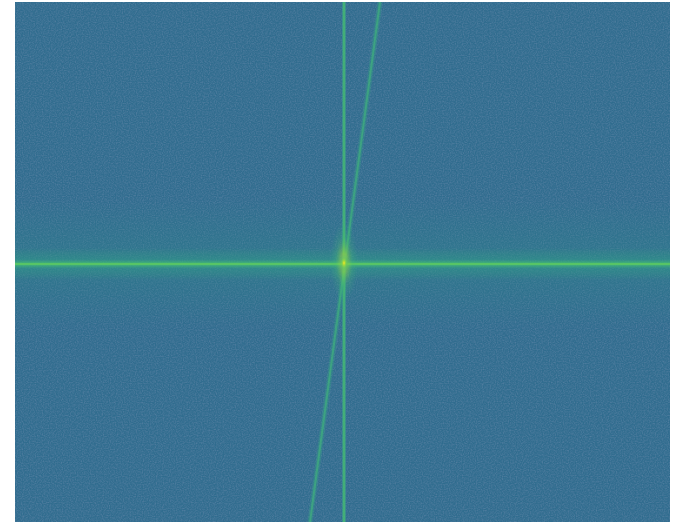  I want to click on center-peak, so click(344, 263).